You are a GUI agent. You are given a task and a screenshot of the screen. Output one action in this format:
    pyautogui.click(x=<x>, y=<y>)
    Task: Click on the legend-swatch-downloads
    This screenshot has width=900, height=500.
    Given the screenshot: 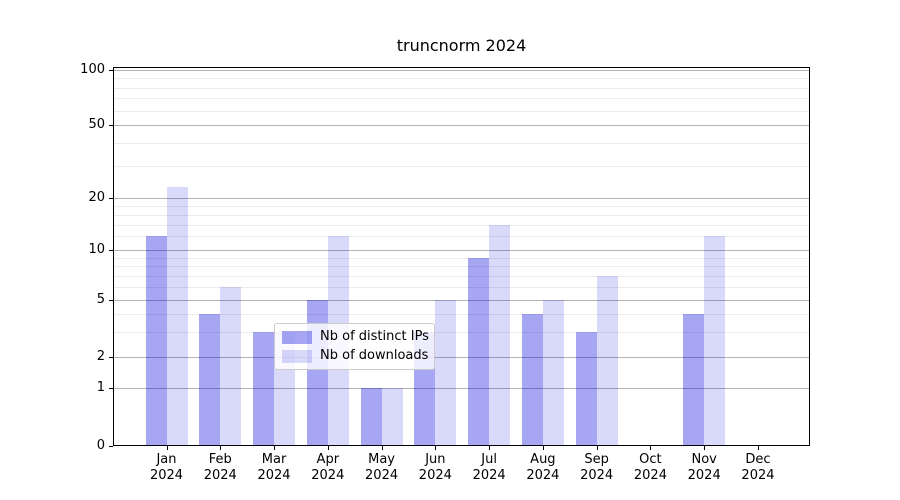 What is the action you would take?
    pyautogui.click(x=297, y=356)
    